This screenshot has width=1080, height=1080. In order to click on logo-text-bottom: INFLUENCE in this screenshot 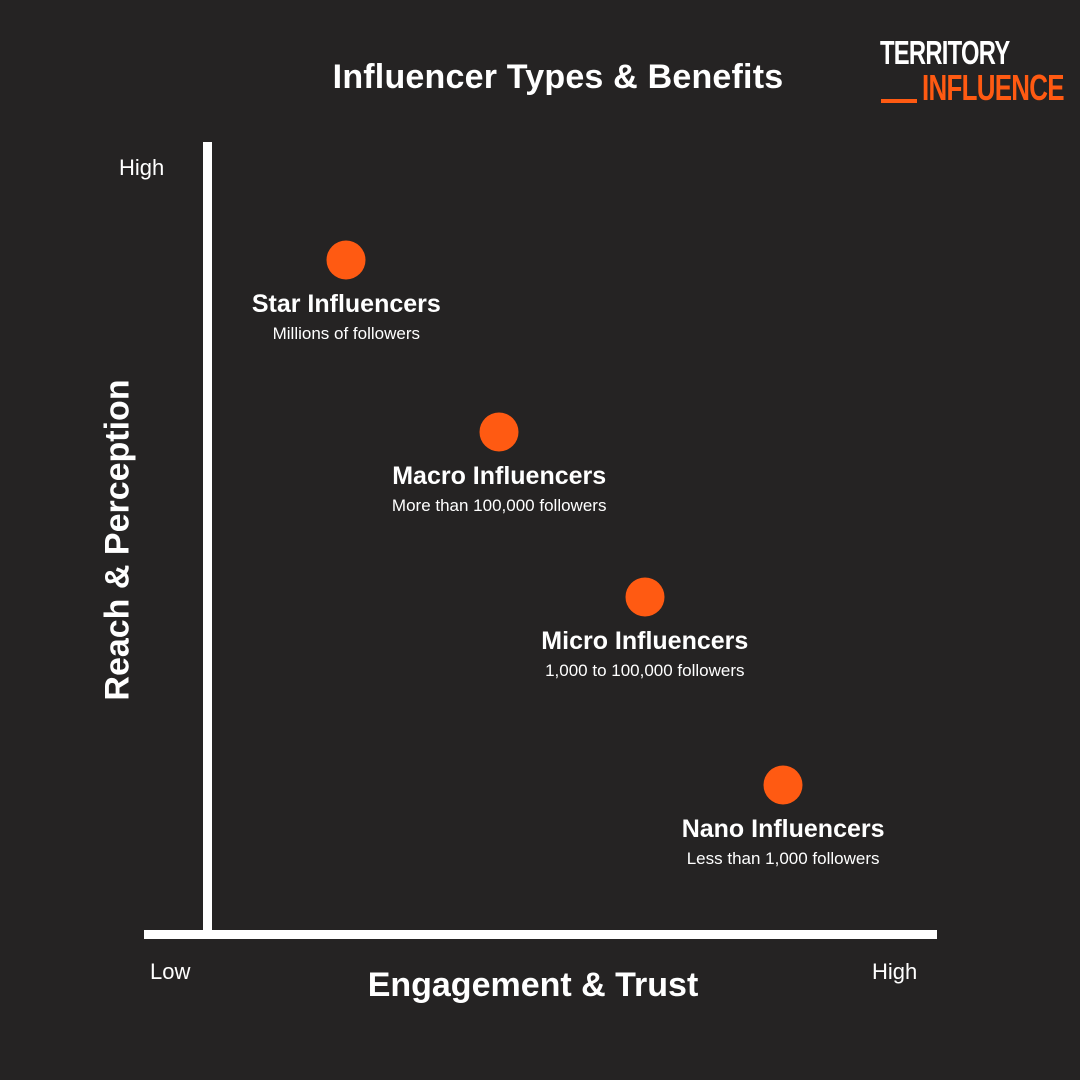, I will do `click(993, 87)`.